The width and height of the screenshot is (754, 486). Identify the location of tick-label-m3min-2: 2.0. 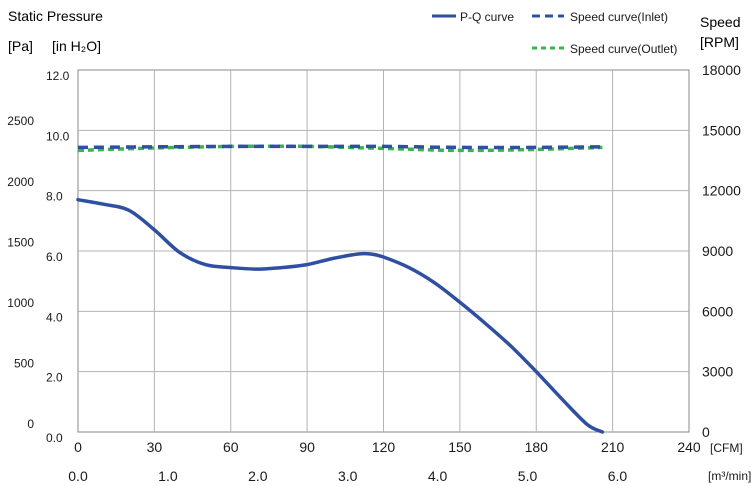
(258, 476).